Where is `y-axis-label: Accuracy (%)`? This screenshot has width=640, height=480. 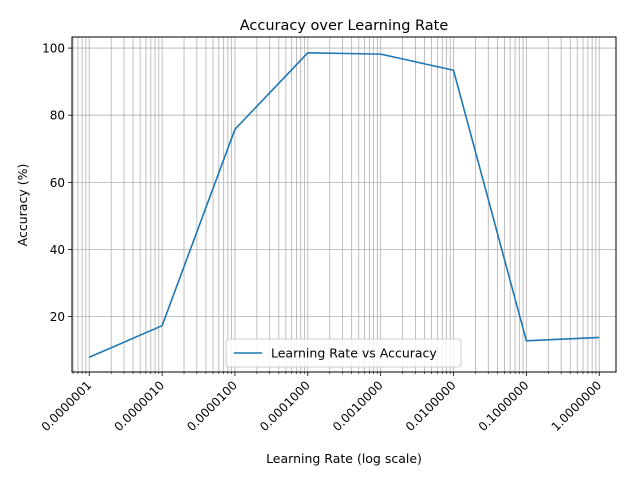 y-axis-label: Accuracy (%) is located at coordinates (22, 205).